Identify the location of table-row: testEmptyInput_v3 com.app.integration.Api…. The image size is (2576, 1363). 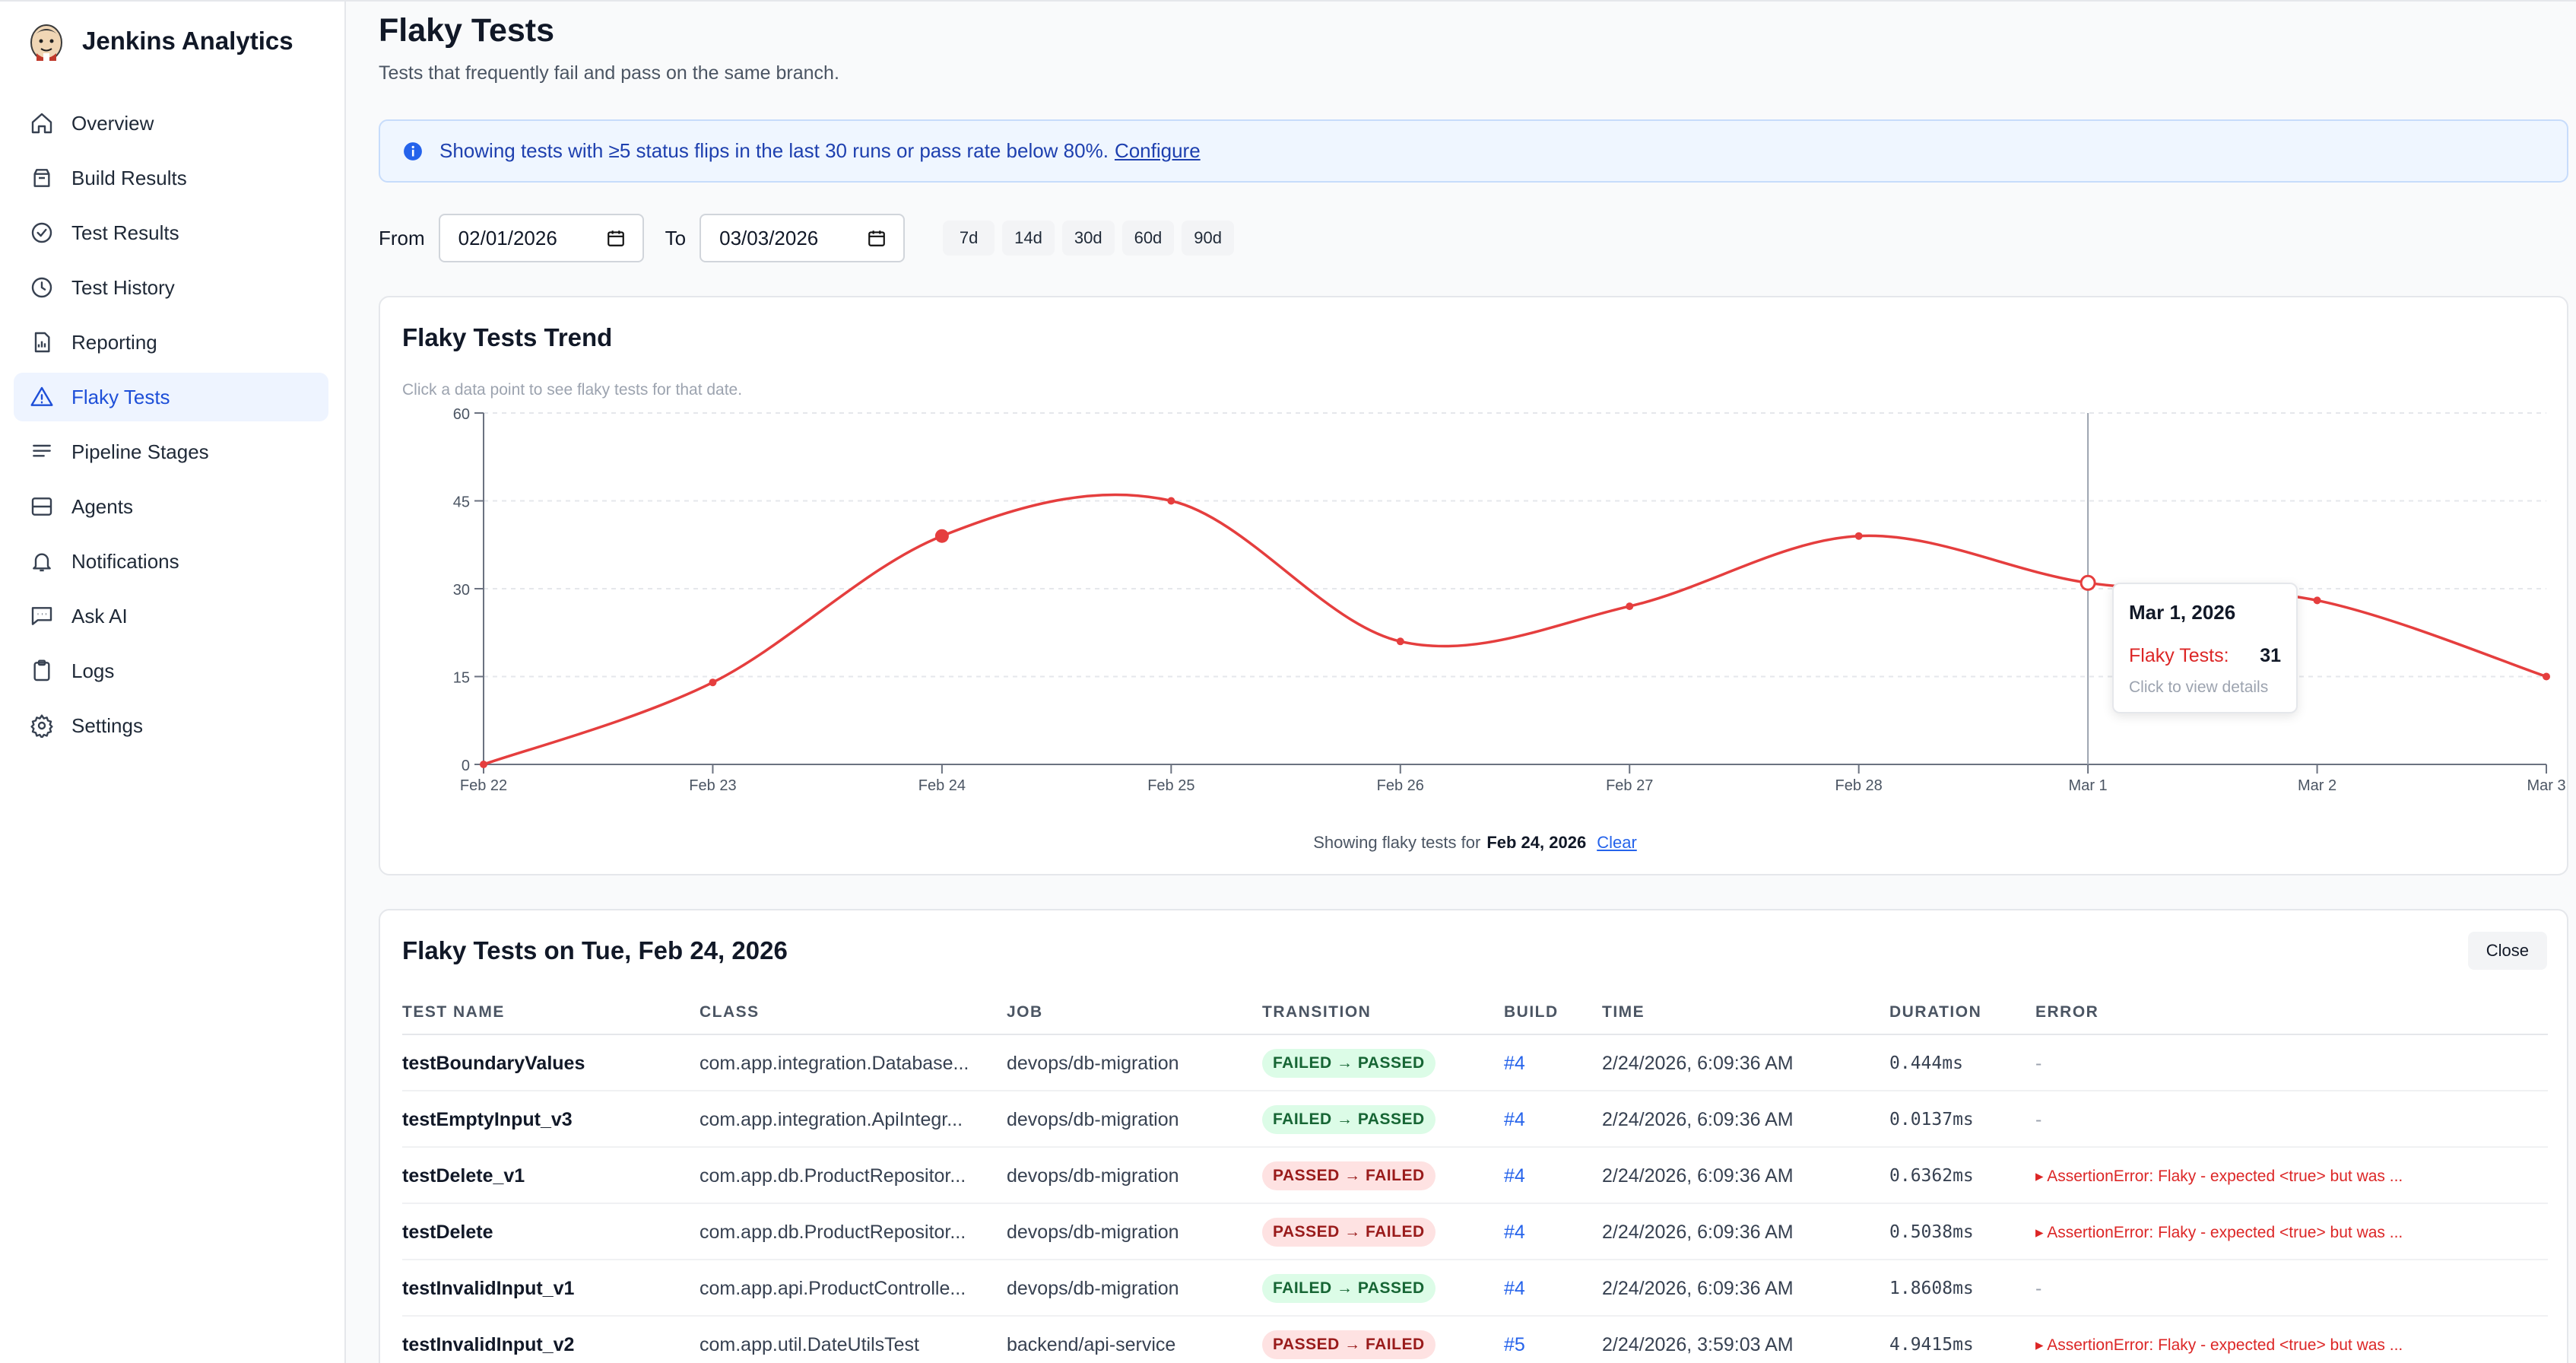
(1475, 1119).